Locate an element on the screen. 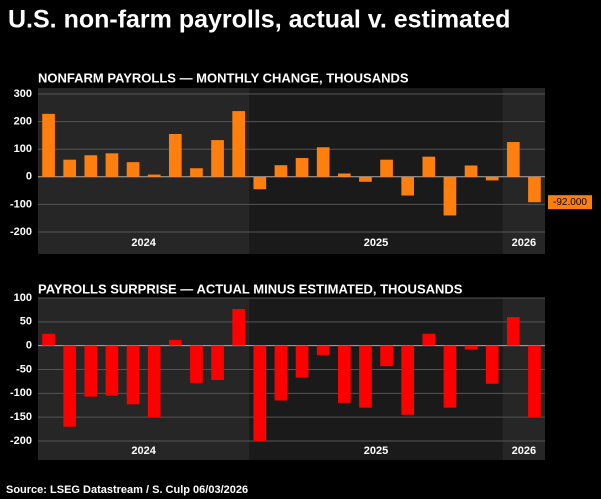 The image size is (601, 499). value-callout-label: -92.000 is located at coordinates (570, 202).